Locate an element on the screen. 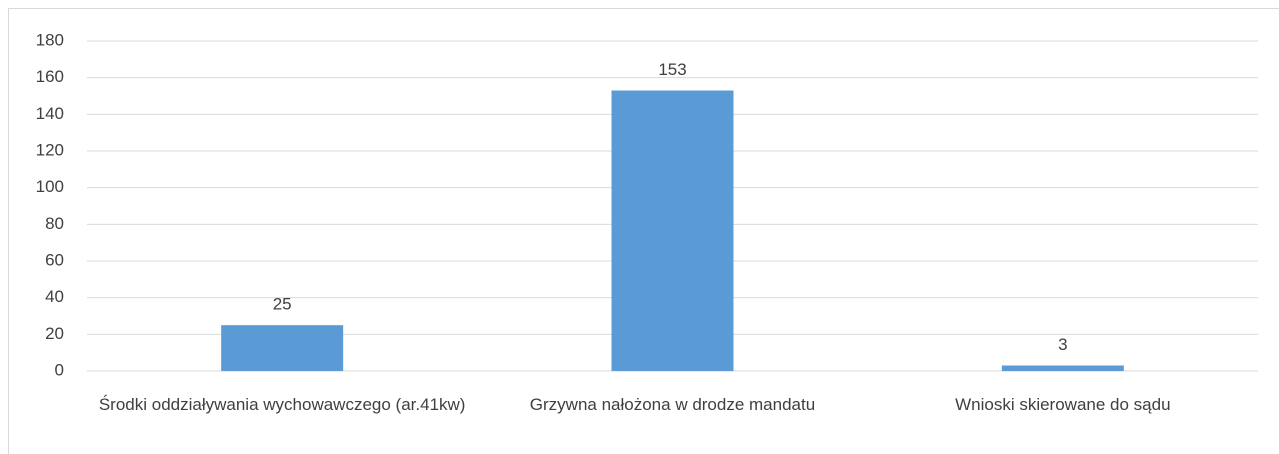 The image size is (1279, 454). x-tick-label: Wnioski skierowane do sądu is located at coordinates (1063, 404).